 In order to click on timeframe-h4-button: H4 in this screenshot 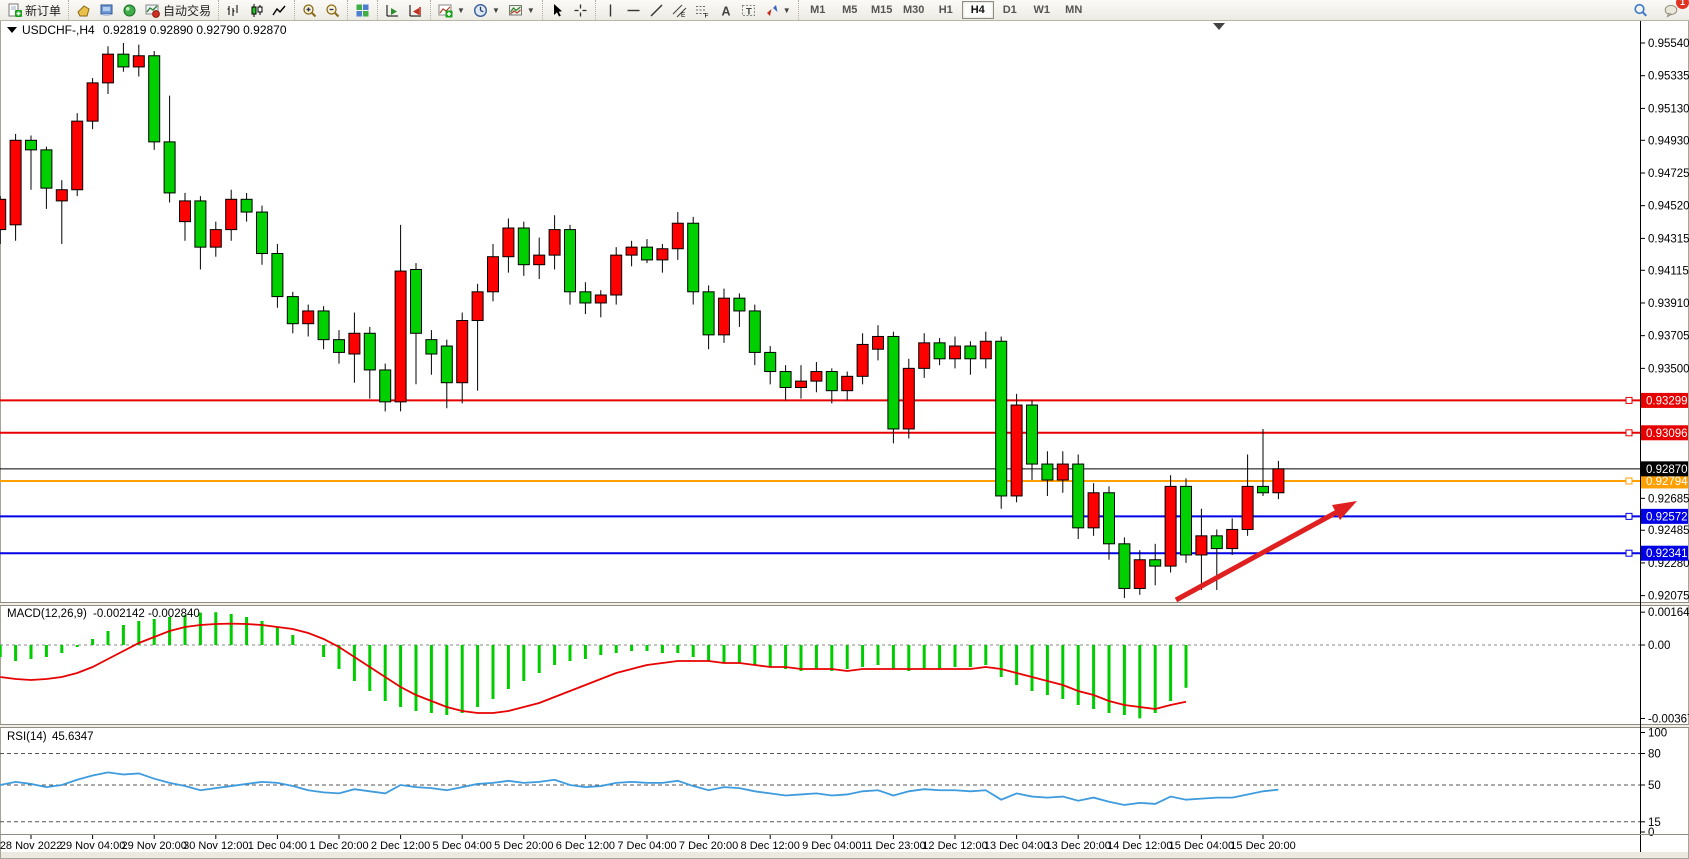, I will do `click(977, 10)`.